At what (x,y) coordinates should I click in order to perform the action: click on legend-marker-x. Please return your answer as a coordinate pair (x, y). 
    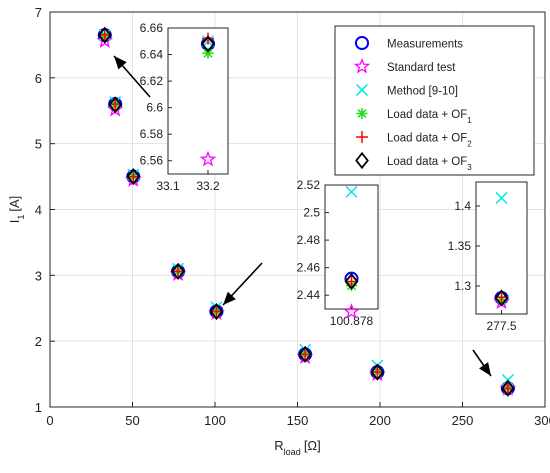
    Looking at the image, I should click on (362, 90).